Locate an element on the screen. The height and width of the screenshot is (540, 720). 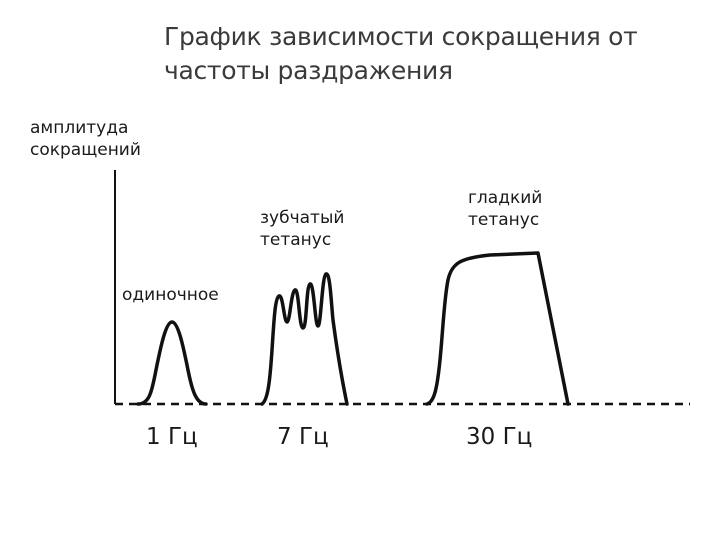
title-line-1: График зависимости сокращения от is located at coordinates (401, 36).